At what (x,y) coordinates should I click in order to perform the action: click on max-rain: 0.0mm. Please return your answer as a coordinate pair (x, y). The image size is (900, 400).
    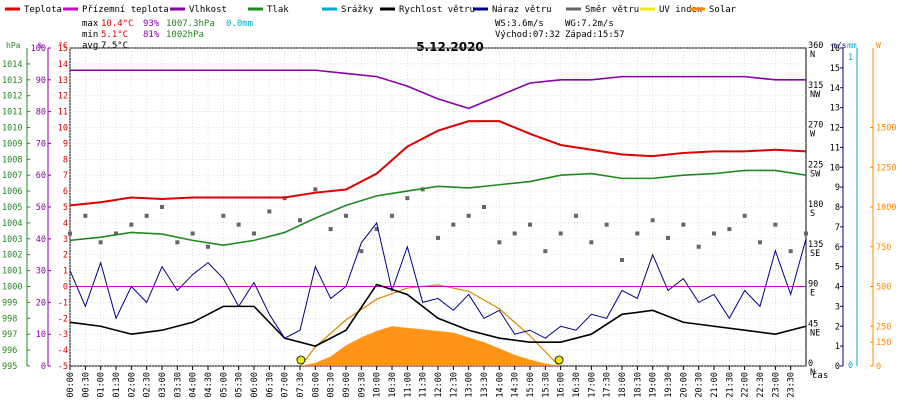
    Looking at the image, I should click on (239, 24).